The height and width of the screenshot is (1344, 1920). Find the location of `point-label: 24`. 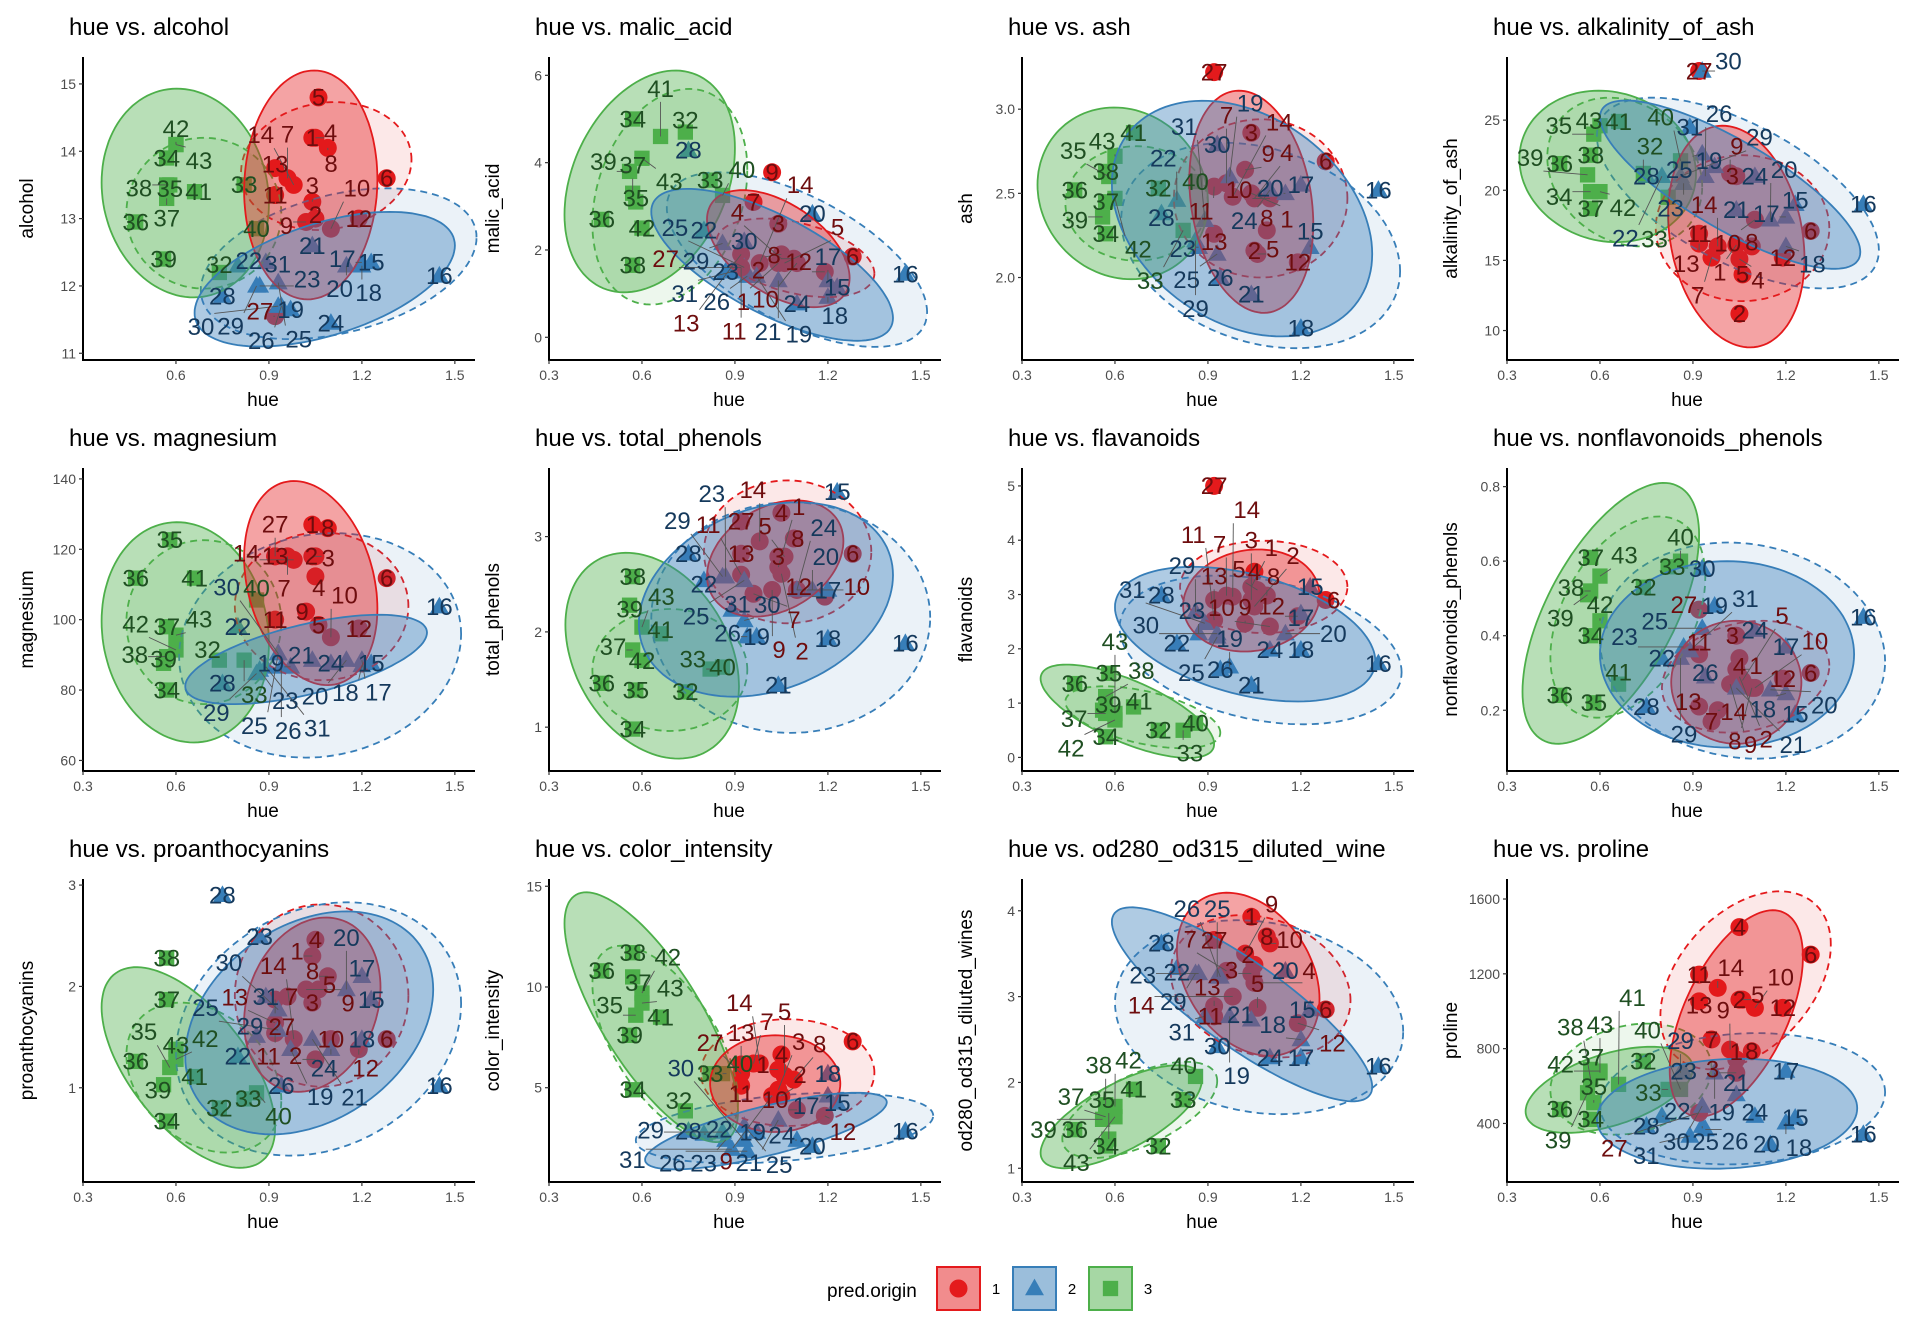

point-label: 24 is located at coordinates (1270, 1058).